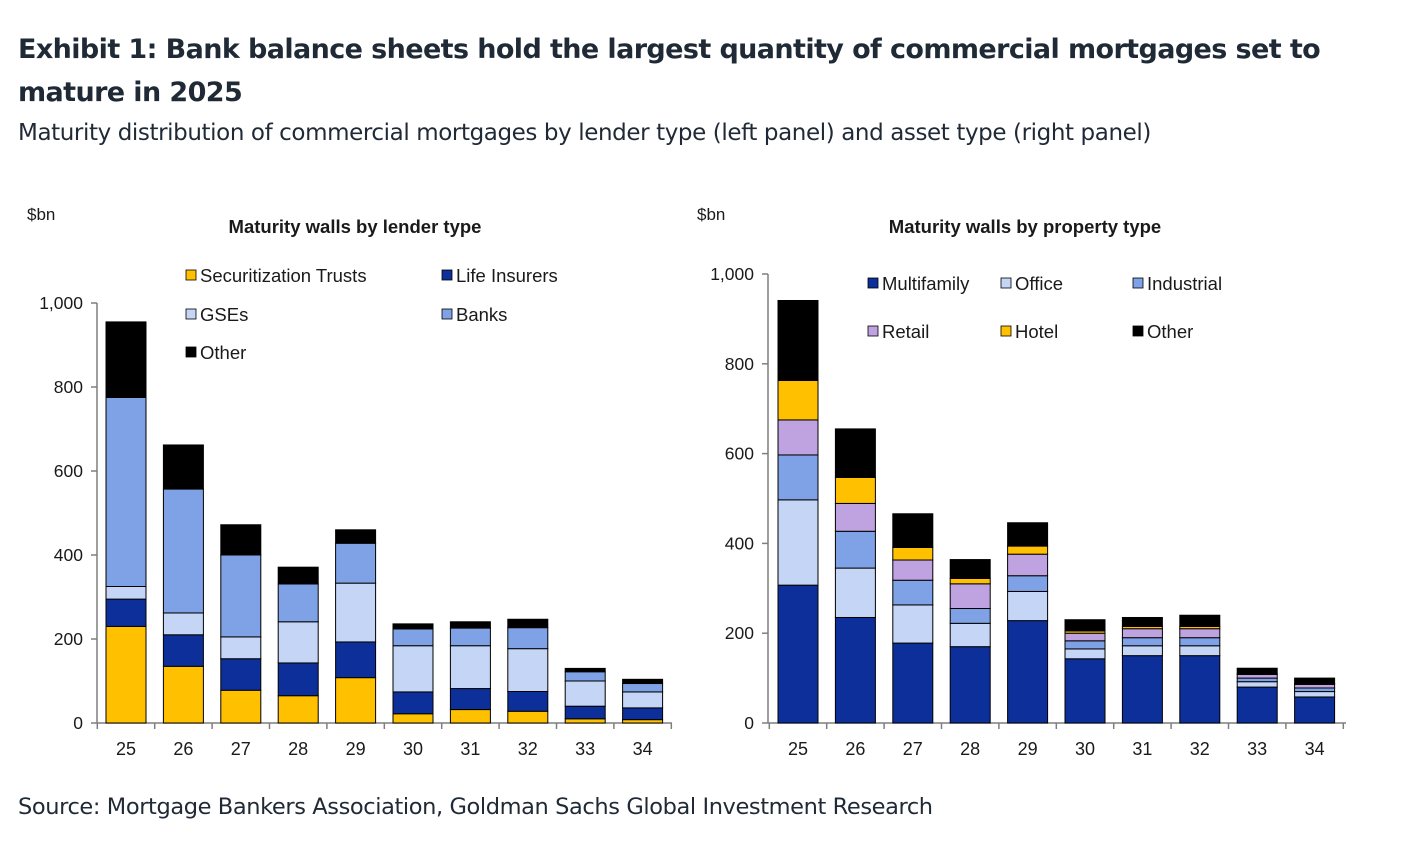 The image size is (1404, 860). I want to click on right-y-tick-label: 800, so click(739, 364).